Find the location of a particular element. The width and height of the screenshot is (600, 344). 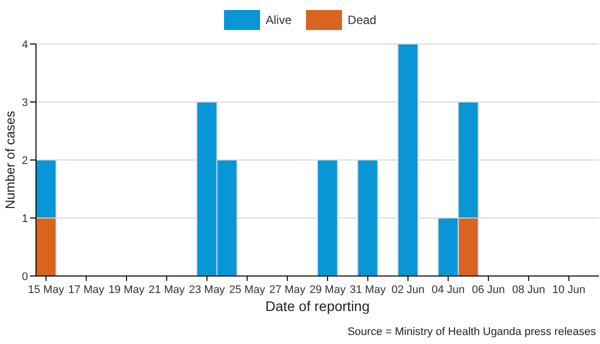

y-axis-title: Number of cases is located at coordinates (10, 160).